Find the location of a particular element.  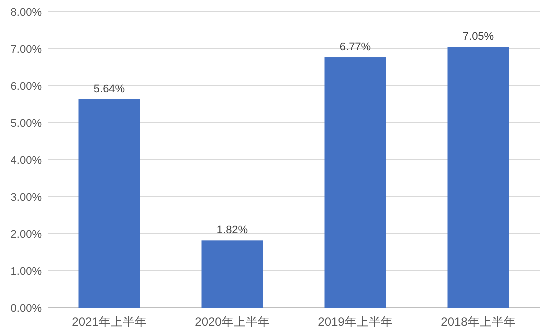

x-tick-label: 2018年上半年 is located at coordinates (478, 322).